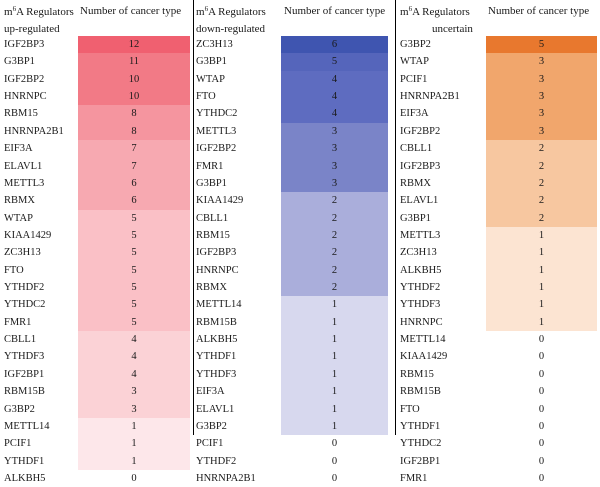 The width and height of the screenshot is (600, 487). I want to click on table-row: ELAVL1 2, so click(498, 201).